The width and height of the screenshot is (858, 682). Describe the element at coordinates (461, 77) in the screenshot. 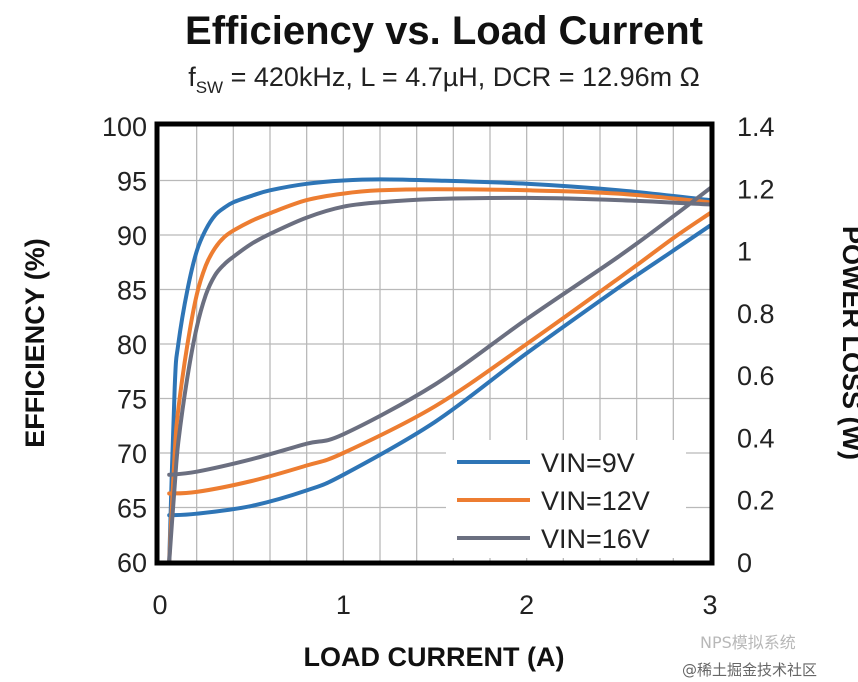

I see `subtitle-rest: = 420kHz, L = 4.7µH, DCR = 12.96m Ω` at that location.